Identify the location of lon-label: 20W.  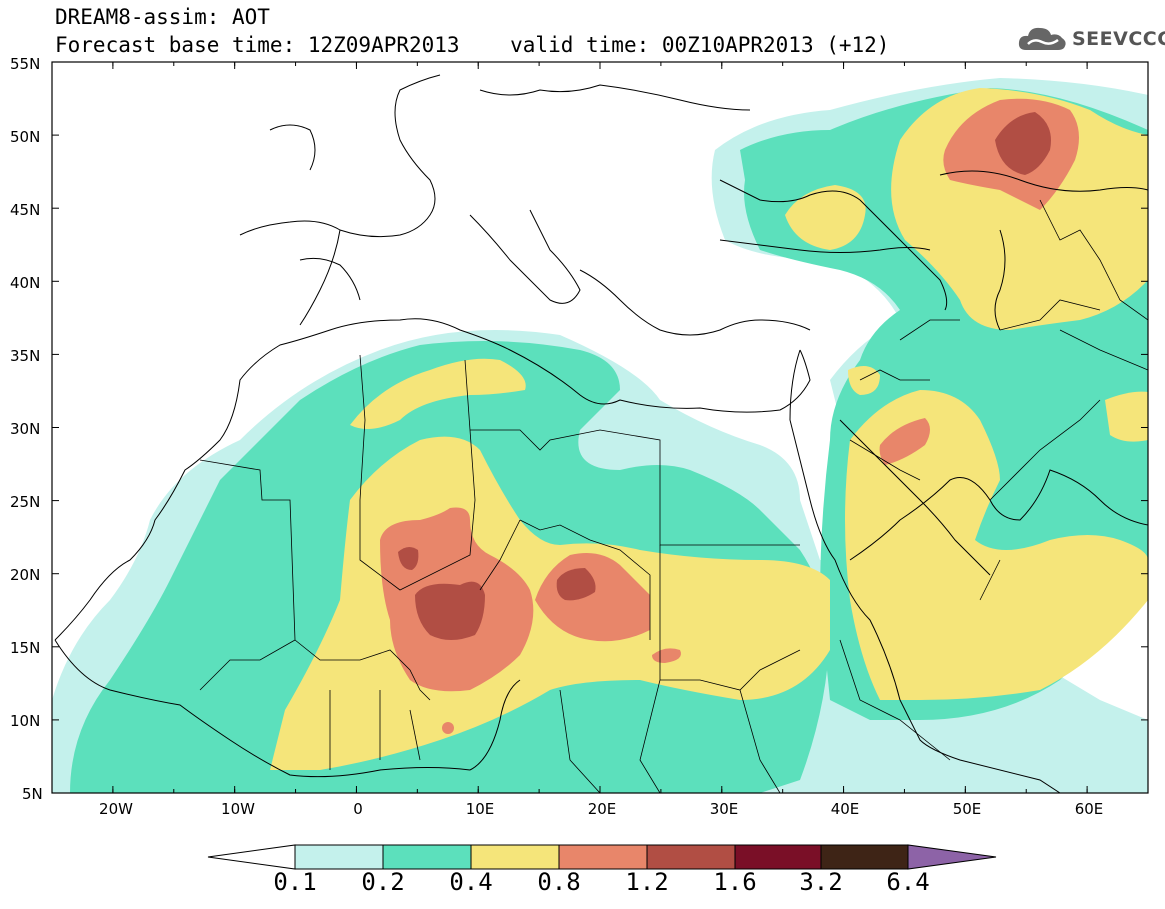
(116, 809).